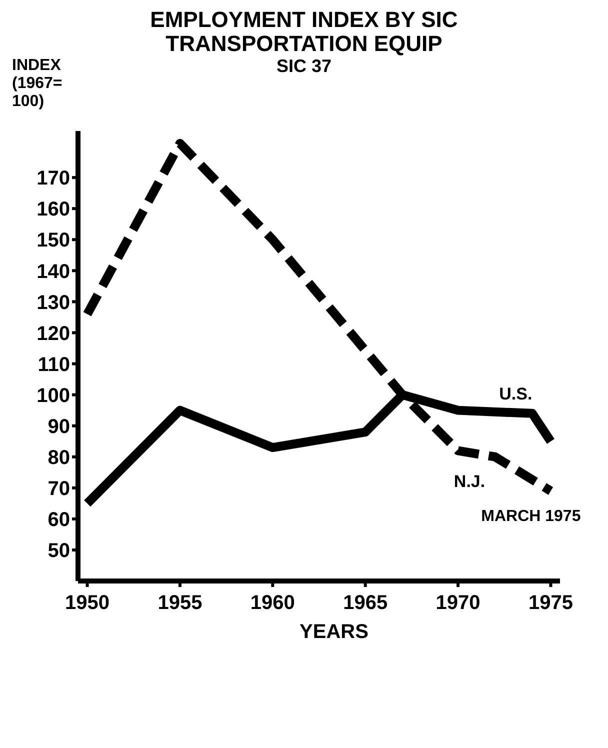 The image size is (608, 748). I want to click on y-tick-label: 140, so click(53, 271).